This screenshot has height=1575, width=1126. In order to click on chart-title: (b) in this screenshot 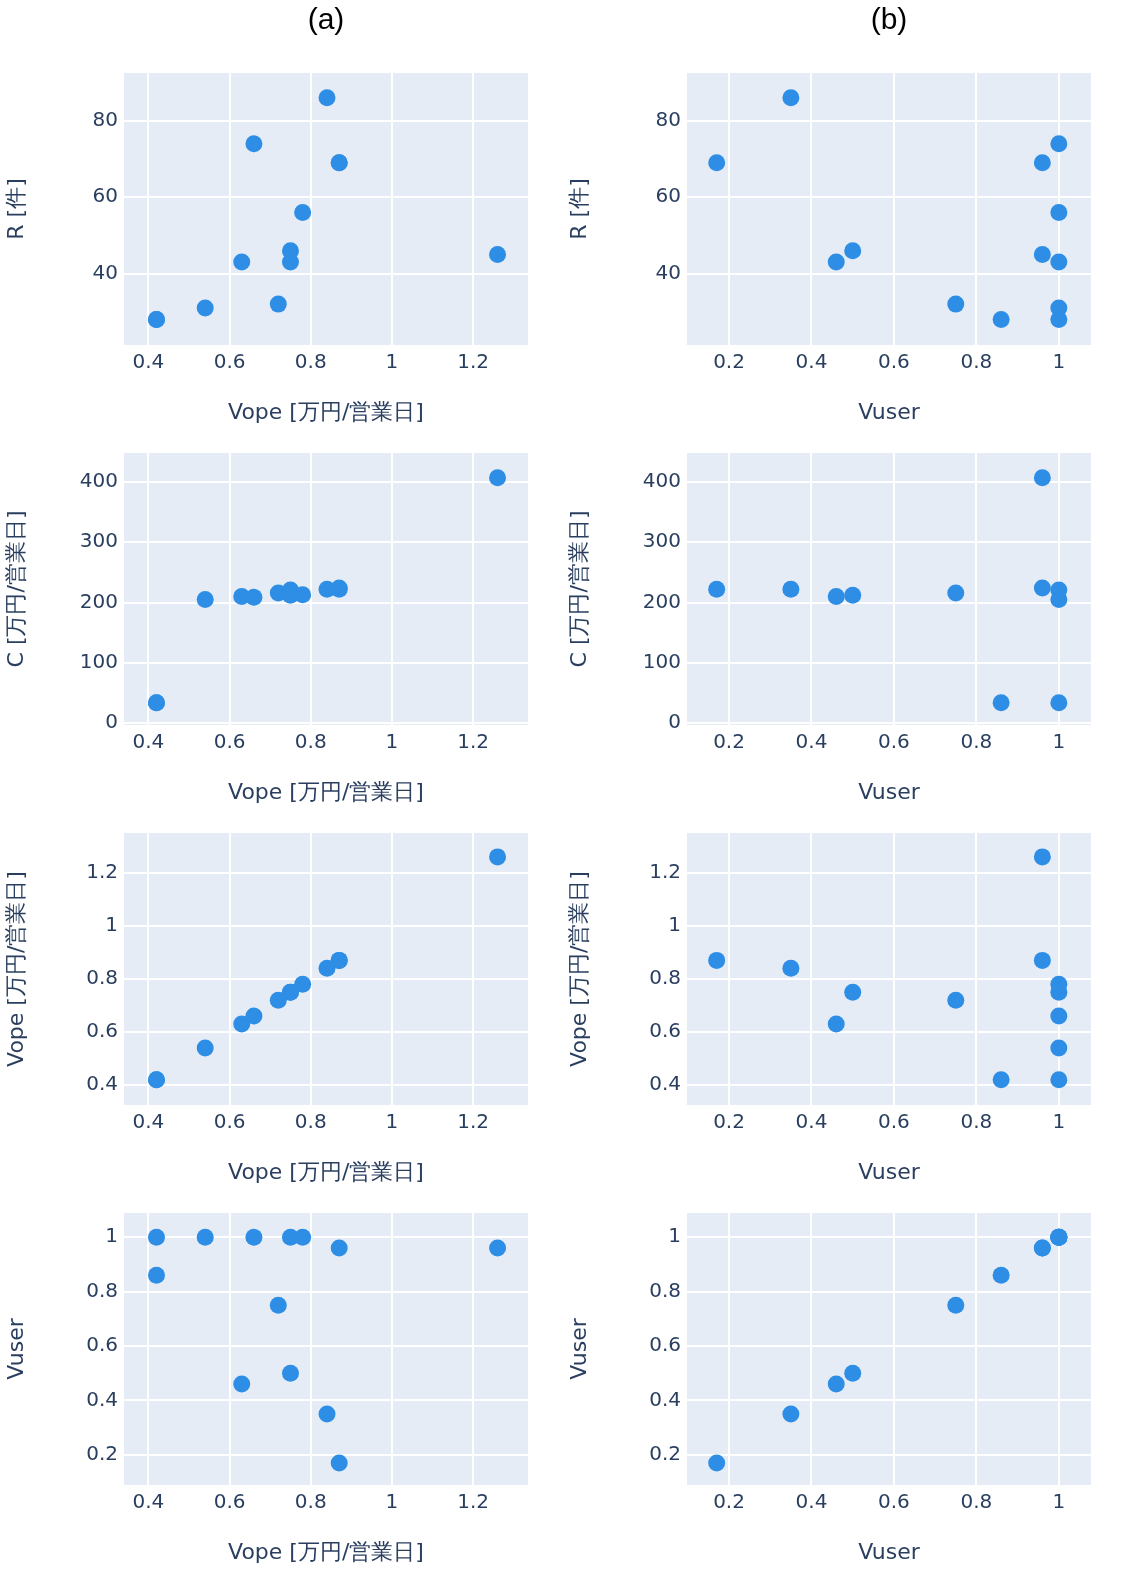, I will do `click(889, 19)`.